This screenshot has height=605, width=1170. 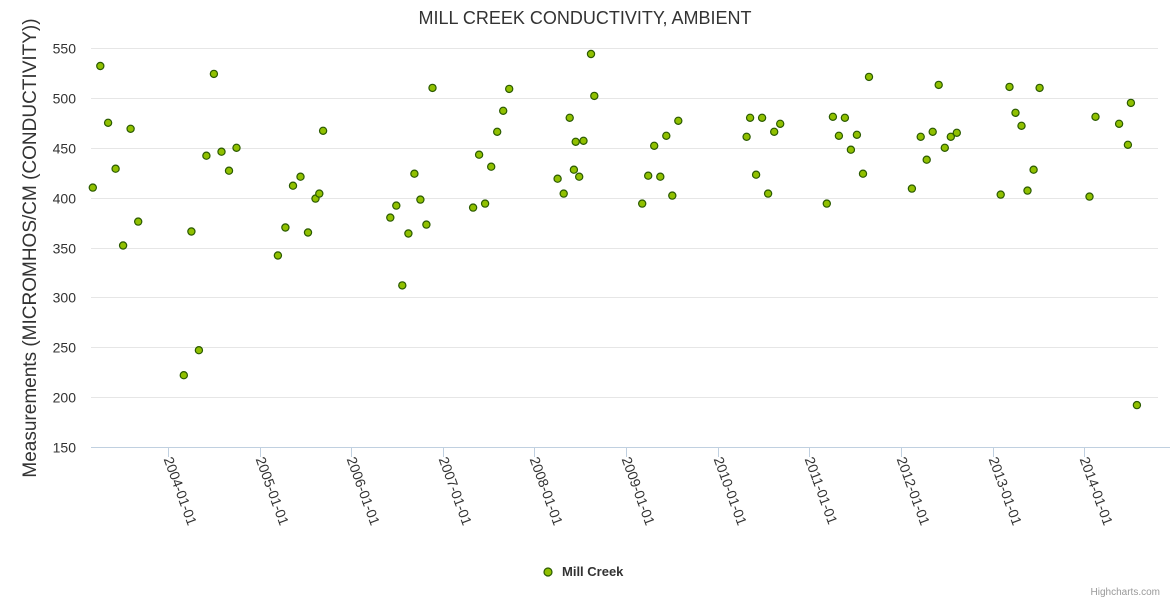 I want to click on legend-marker-icon, so click(x=548, y=572).